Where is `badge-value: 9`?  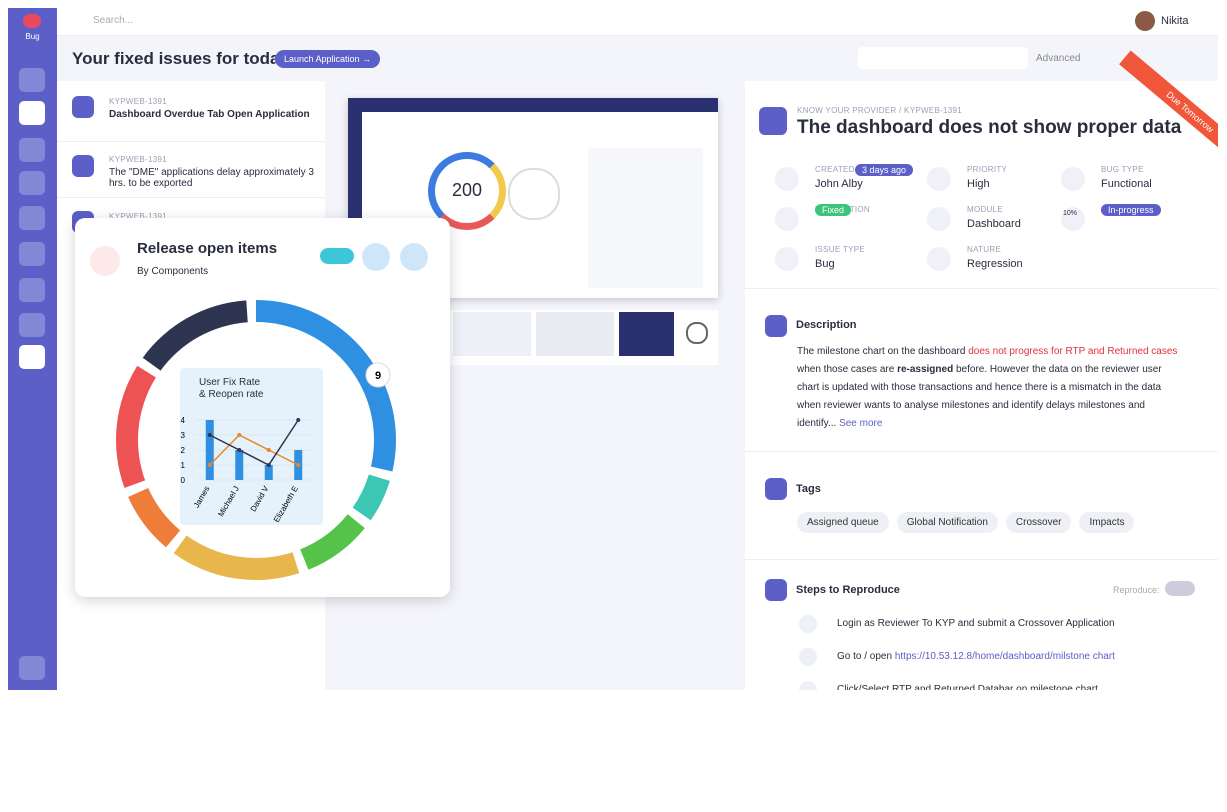
badge-value: 9 is located at coordinates (378, 376).